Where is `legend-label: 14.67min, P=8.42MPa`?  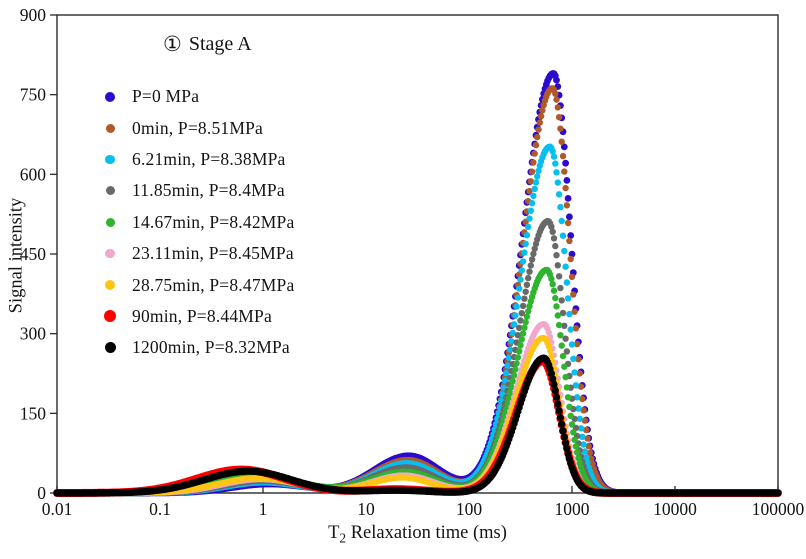 legend-label: 14.67min, P=8.42MPa is located at coordinates (213, 221).